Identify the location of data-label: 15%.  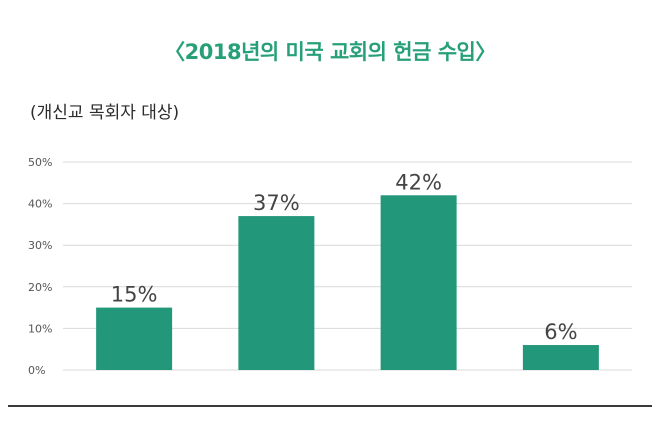
(134, 295).